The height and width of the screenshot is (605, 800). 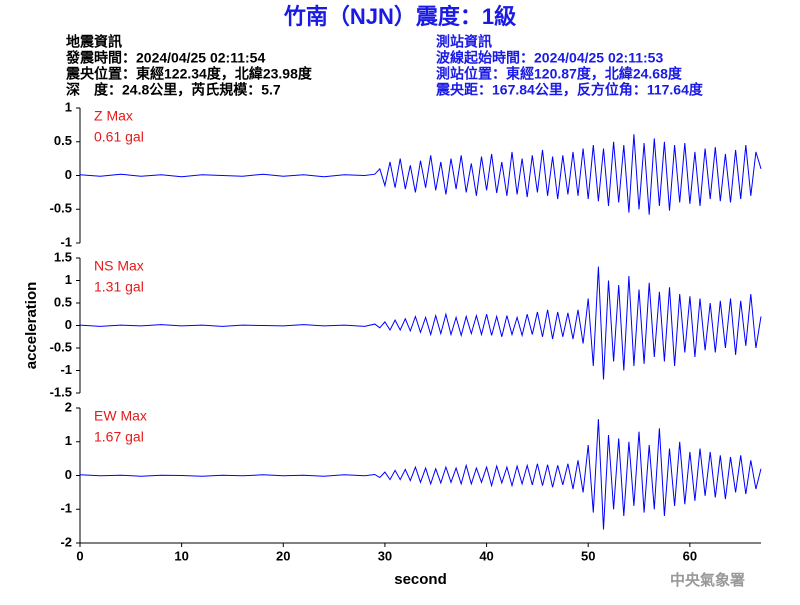 I want to click on info-line: 深 度：24.8公里，芮氏規模：5.7, so click(x=173, y=90).